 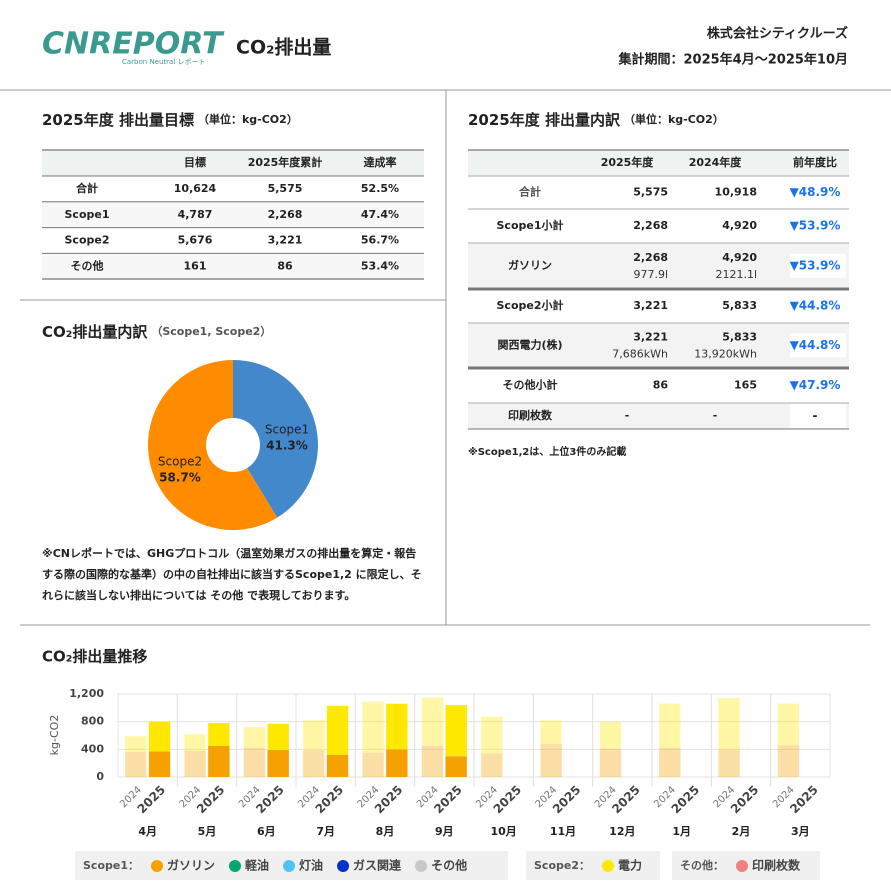 I want to click on x-tick-label: 5月, so click(x=207, y=831).